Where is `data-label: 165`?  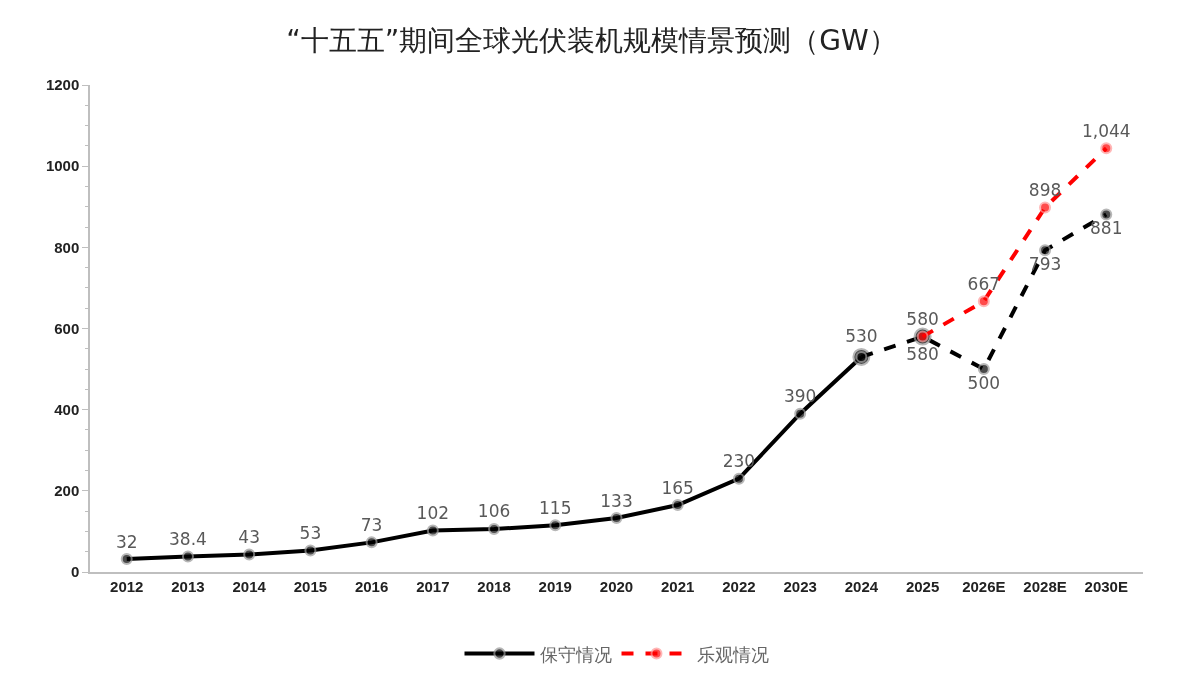
data-label: 165 is located at coordinates (677, 487).